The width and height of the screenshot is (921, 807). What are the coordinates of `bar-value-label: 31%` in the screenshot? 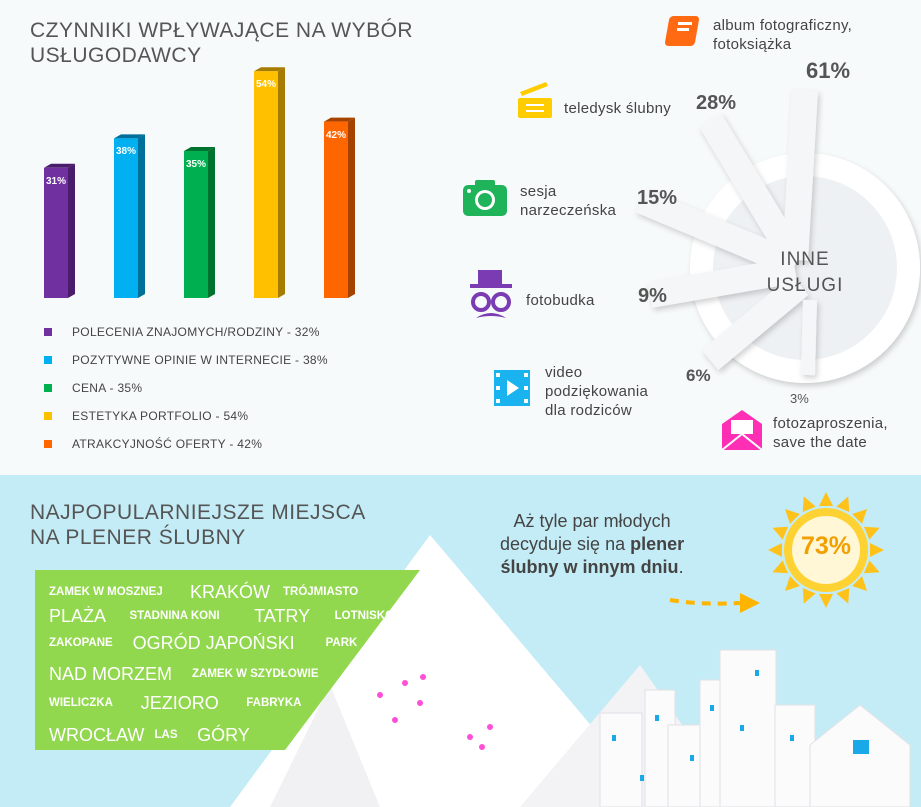 It's located at (55, 181).